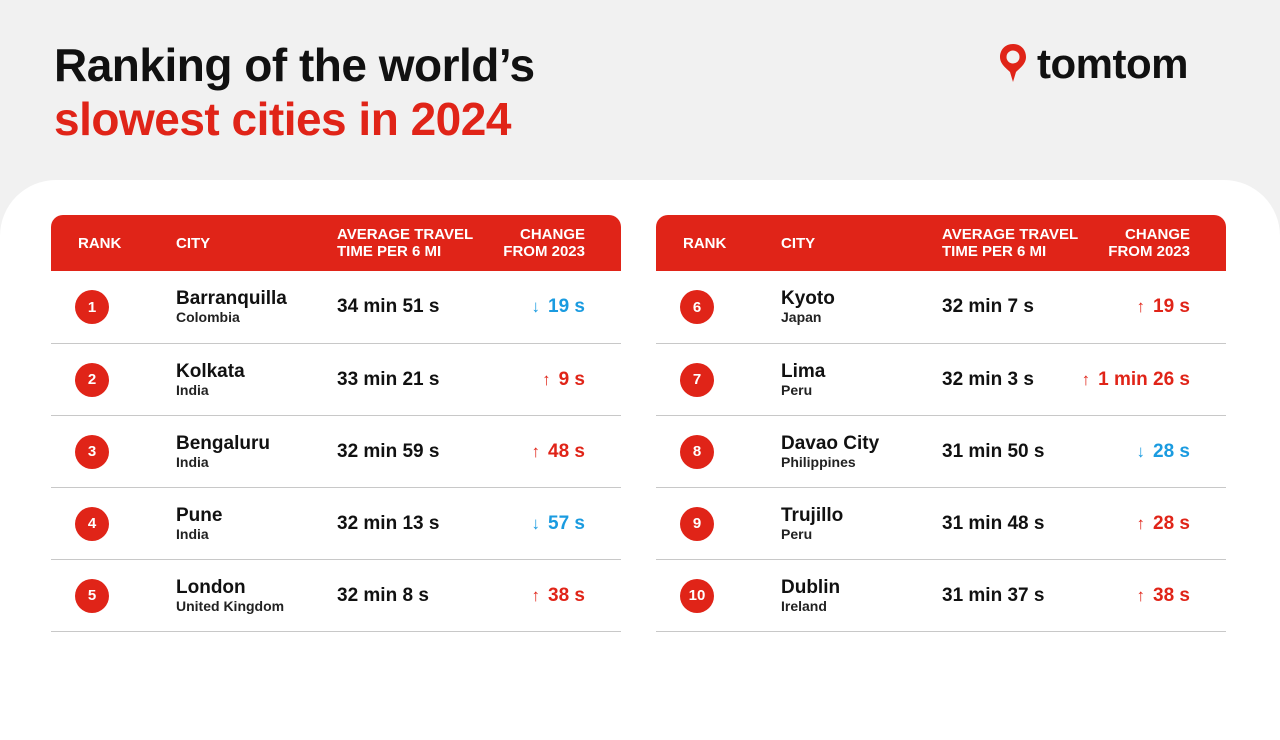 This screenshot has height=740, width=1280. Describe the element at coordinates (1136, 380) in the screenshot. I see `change-cell: ↑ 1 min 26 s` at that location.